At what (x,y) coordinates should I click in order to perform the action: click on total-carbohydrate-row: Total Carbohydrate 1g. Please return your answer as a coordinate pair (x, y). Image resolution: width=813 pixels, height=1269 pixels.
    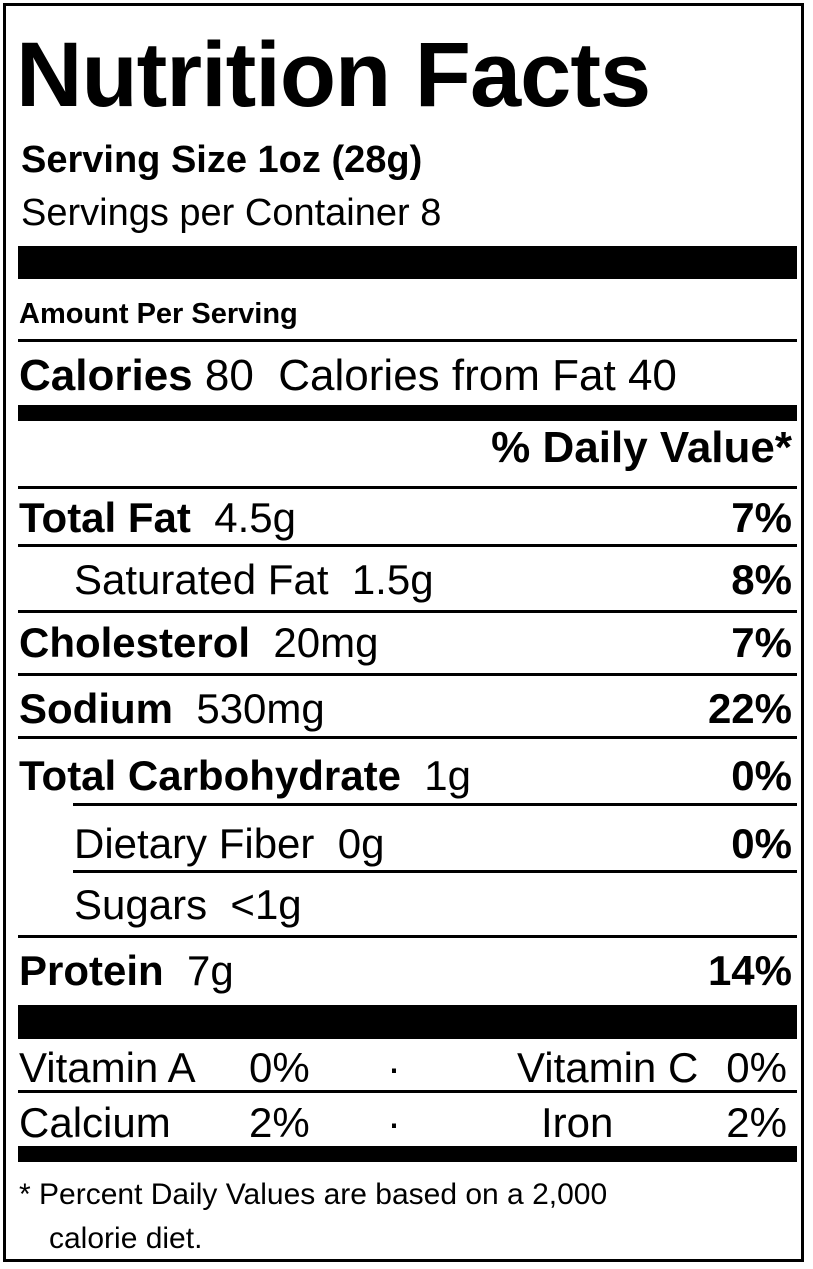
    Looking at the image, I should click on (245, 776).